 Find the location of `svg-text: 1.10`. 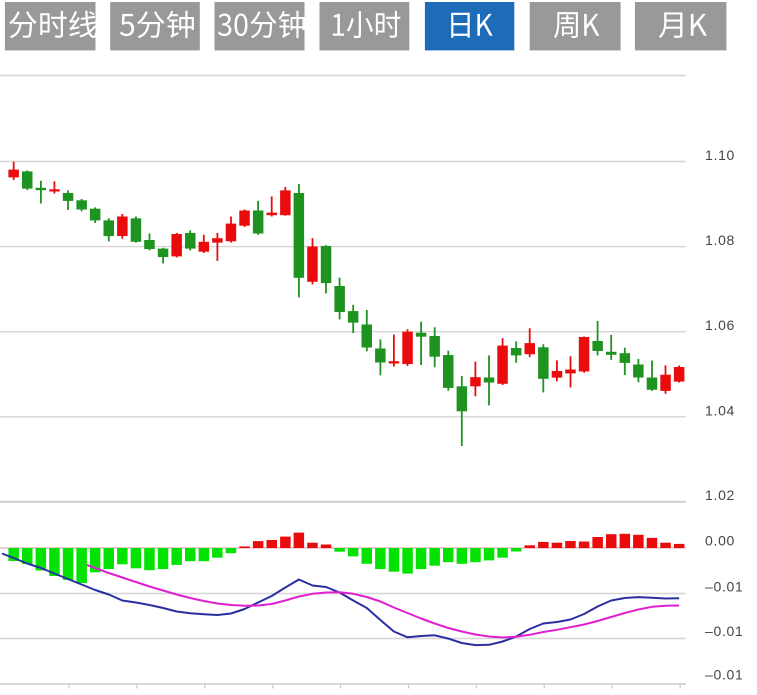

svg-text: 1.10 is located at coordinates (720, 155).